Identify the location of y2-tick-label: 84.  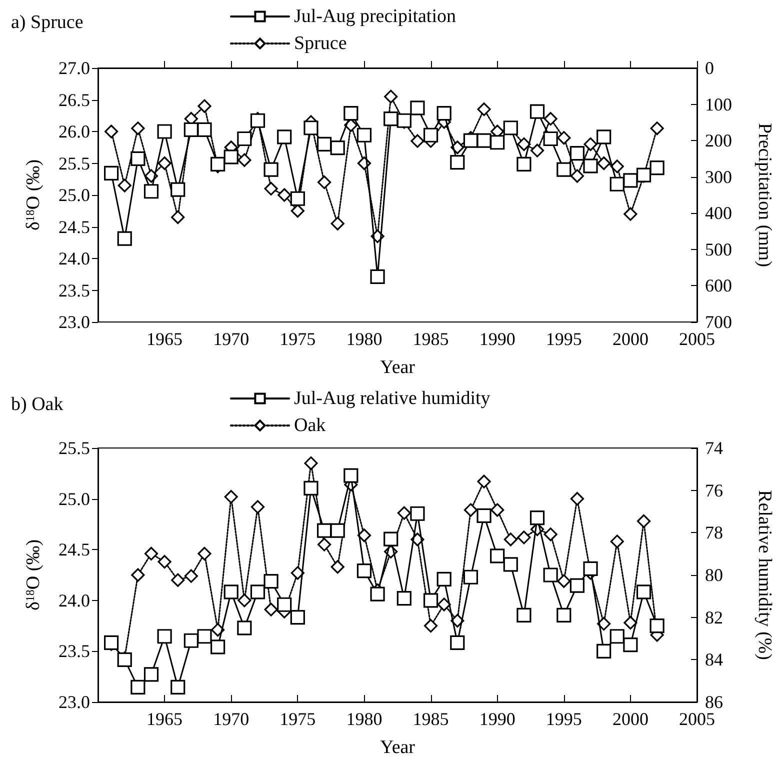
(714, 660).